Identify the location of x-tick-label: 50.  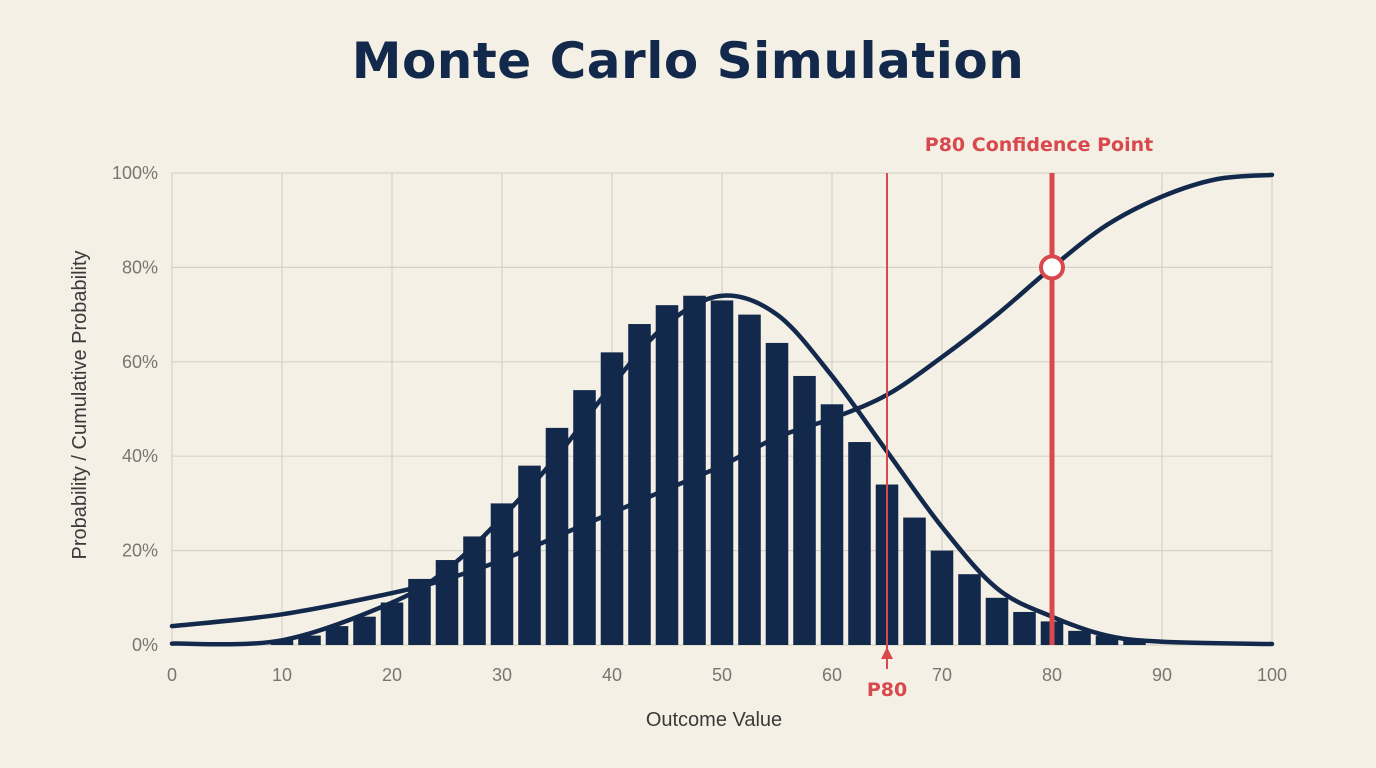
(722, 675).